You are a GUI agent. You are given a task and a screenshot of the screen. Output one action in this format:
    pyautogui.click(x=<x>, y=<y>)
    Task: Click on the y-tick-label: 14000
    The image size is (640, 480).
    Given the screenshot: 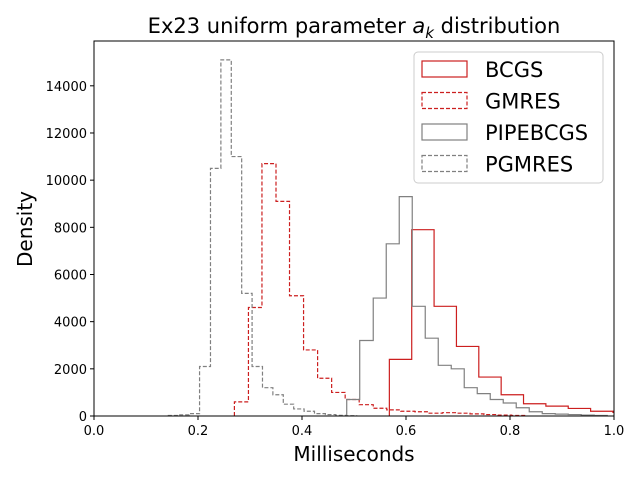 What is the action you would take?
    pyautogui.click(x=66, y=87)
    